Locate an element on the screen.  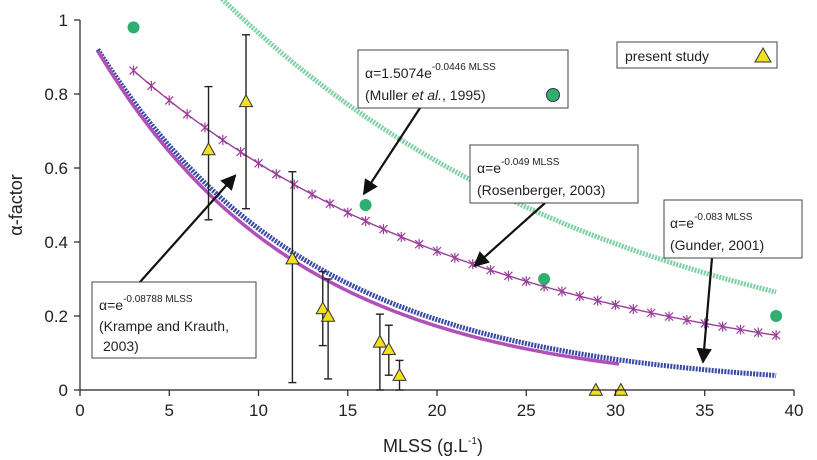
x-axis-title: MLSS (g.L-1) is located at coordinates (433, 446).